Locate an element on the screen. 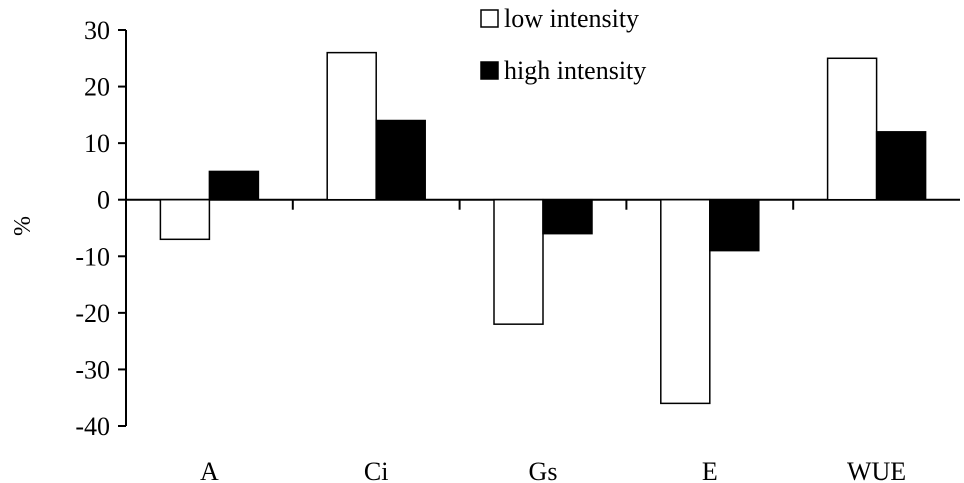 The height and width of the screenshot is (483, 964). bar-low-wue is located at coordinates (852, 129).